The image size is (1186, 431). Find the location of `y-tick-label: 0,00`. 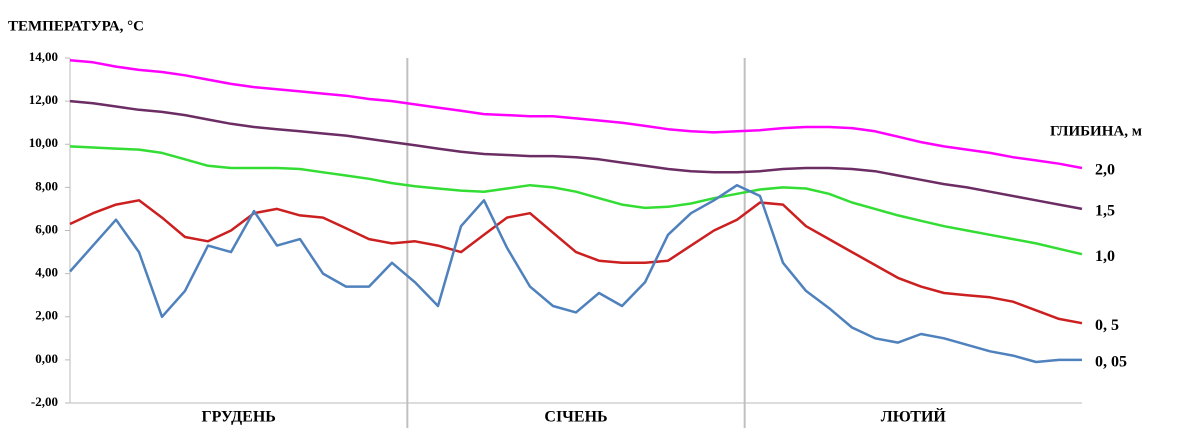

y-tick-label: 0,00 is located at coordinates (46, 358).